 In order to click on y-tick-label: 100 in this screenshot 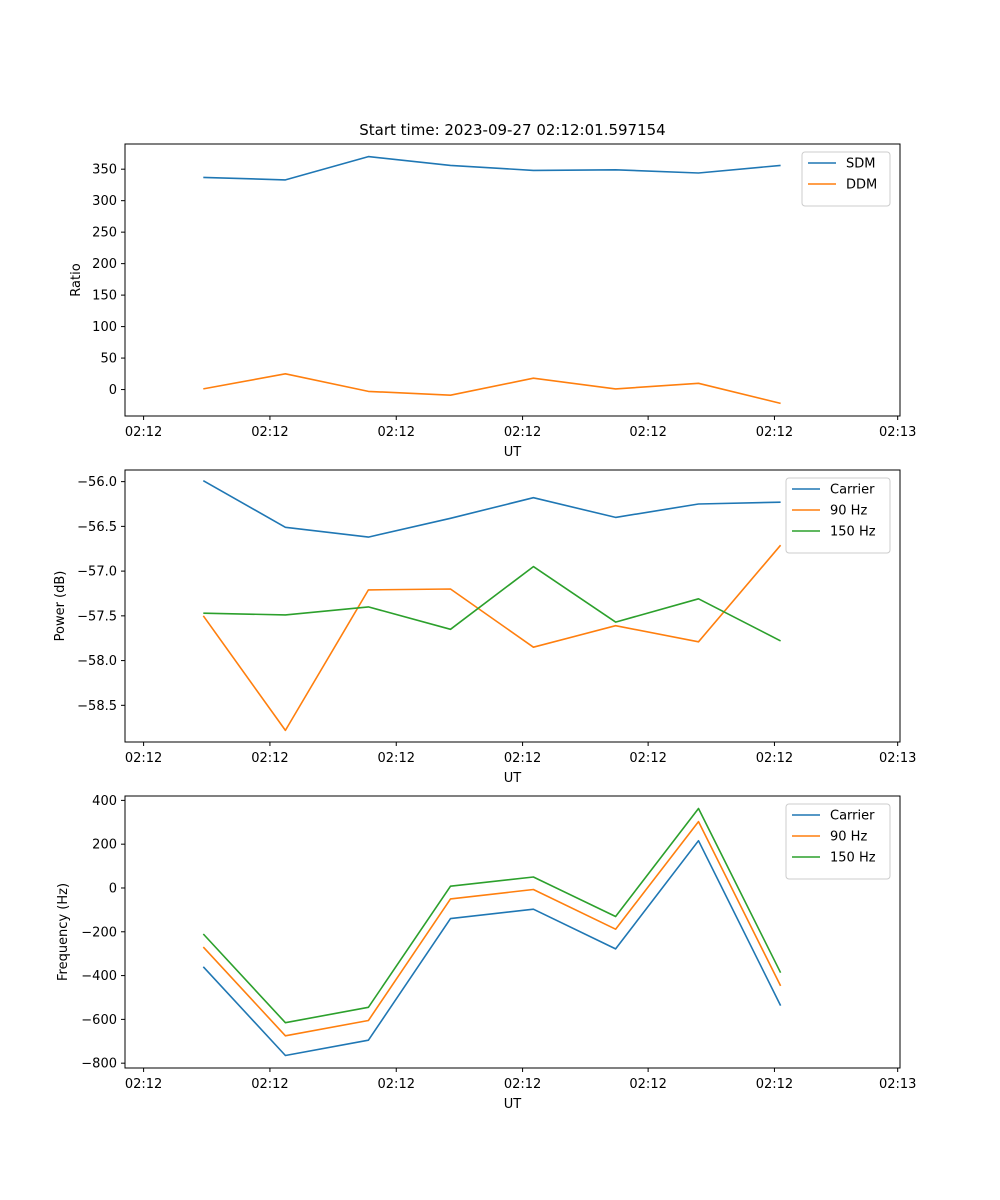, I will do `click(104, 327)`.